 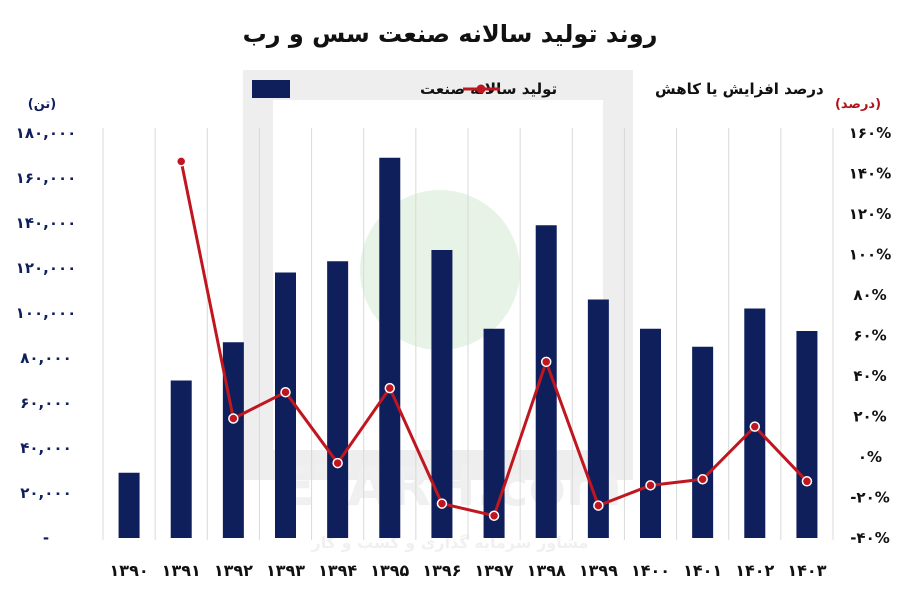 What do you see at coordinates (650, 570) in the screenshot?
I see `x-tick-label: ۱۴۰۰` at bounding box center [650, 570].